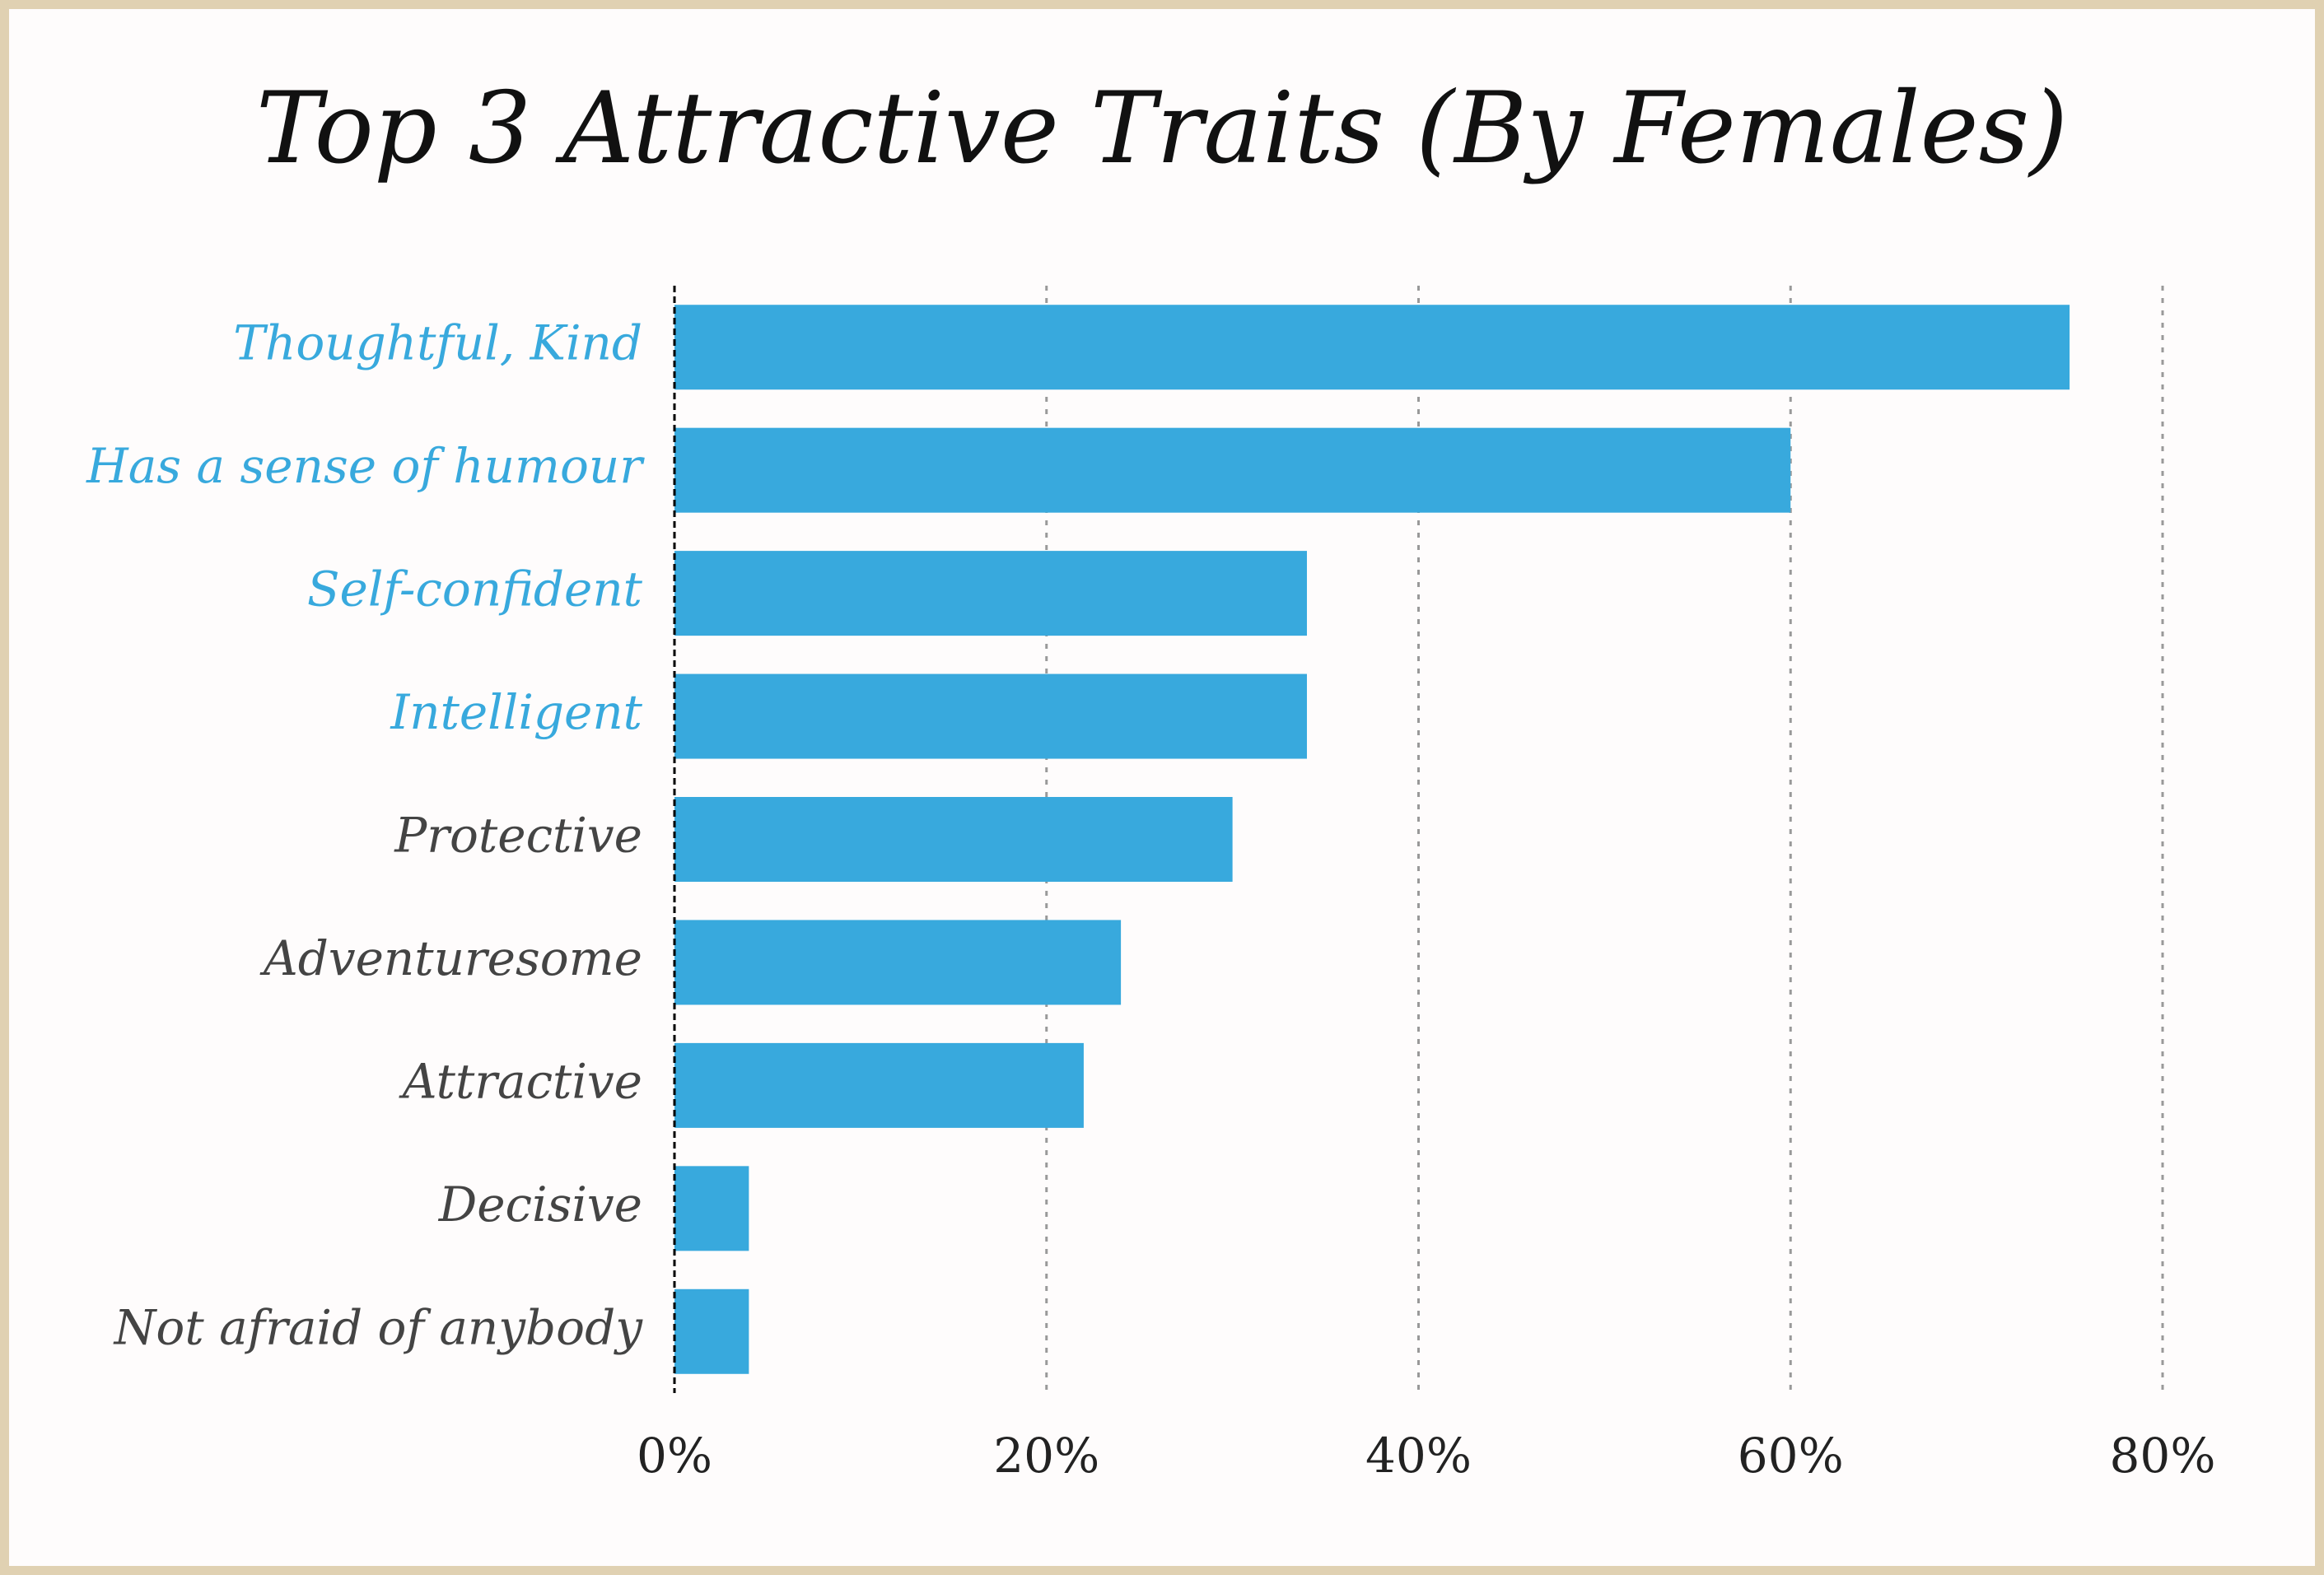 This screenshot has height=1575, width=2324. I want to click on y-tick-label: Protective, so click(518, 836).